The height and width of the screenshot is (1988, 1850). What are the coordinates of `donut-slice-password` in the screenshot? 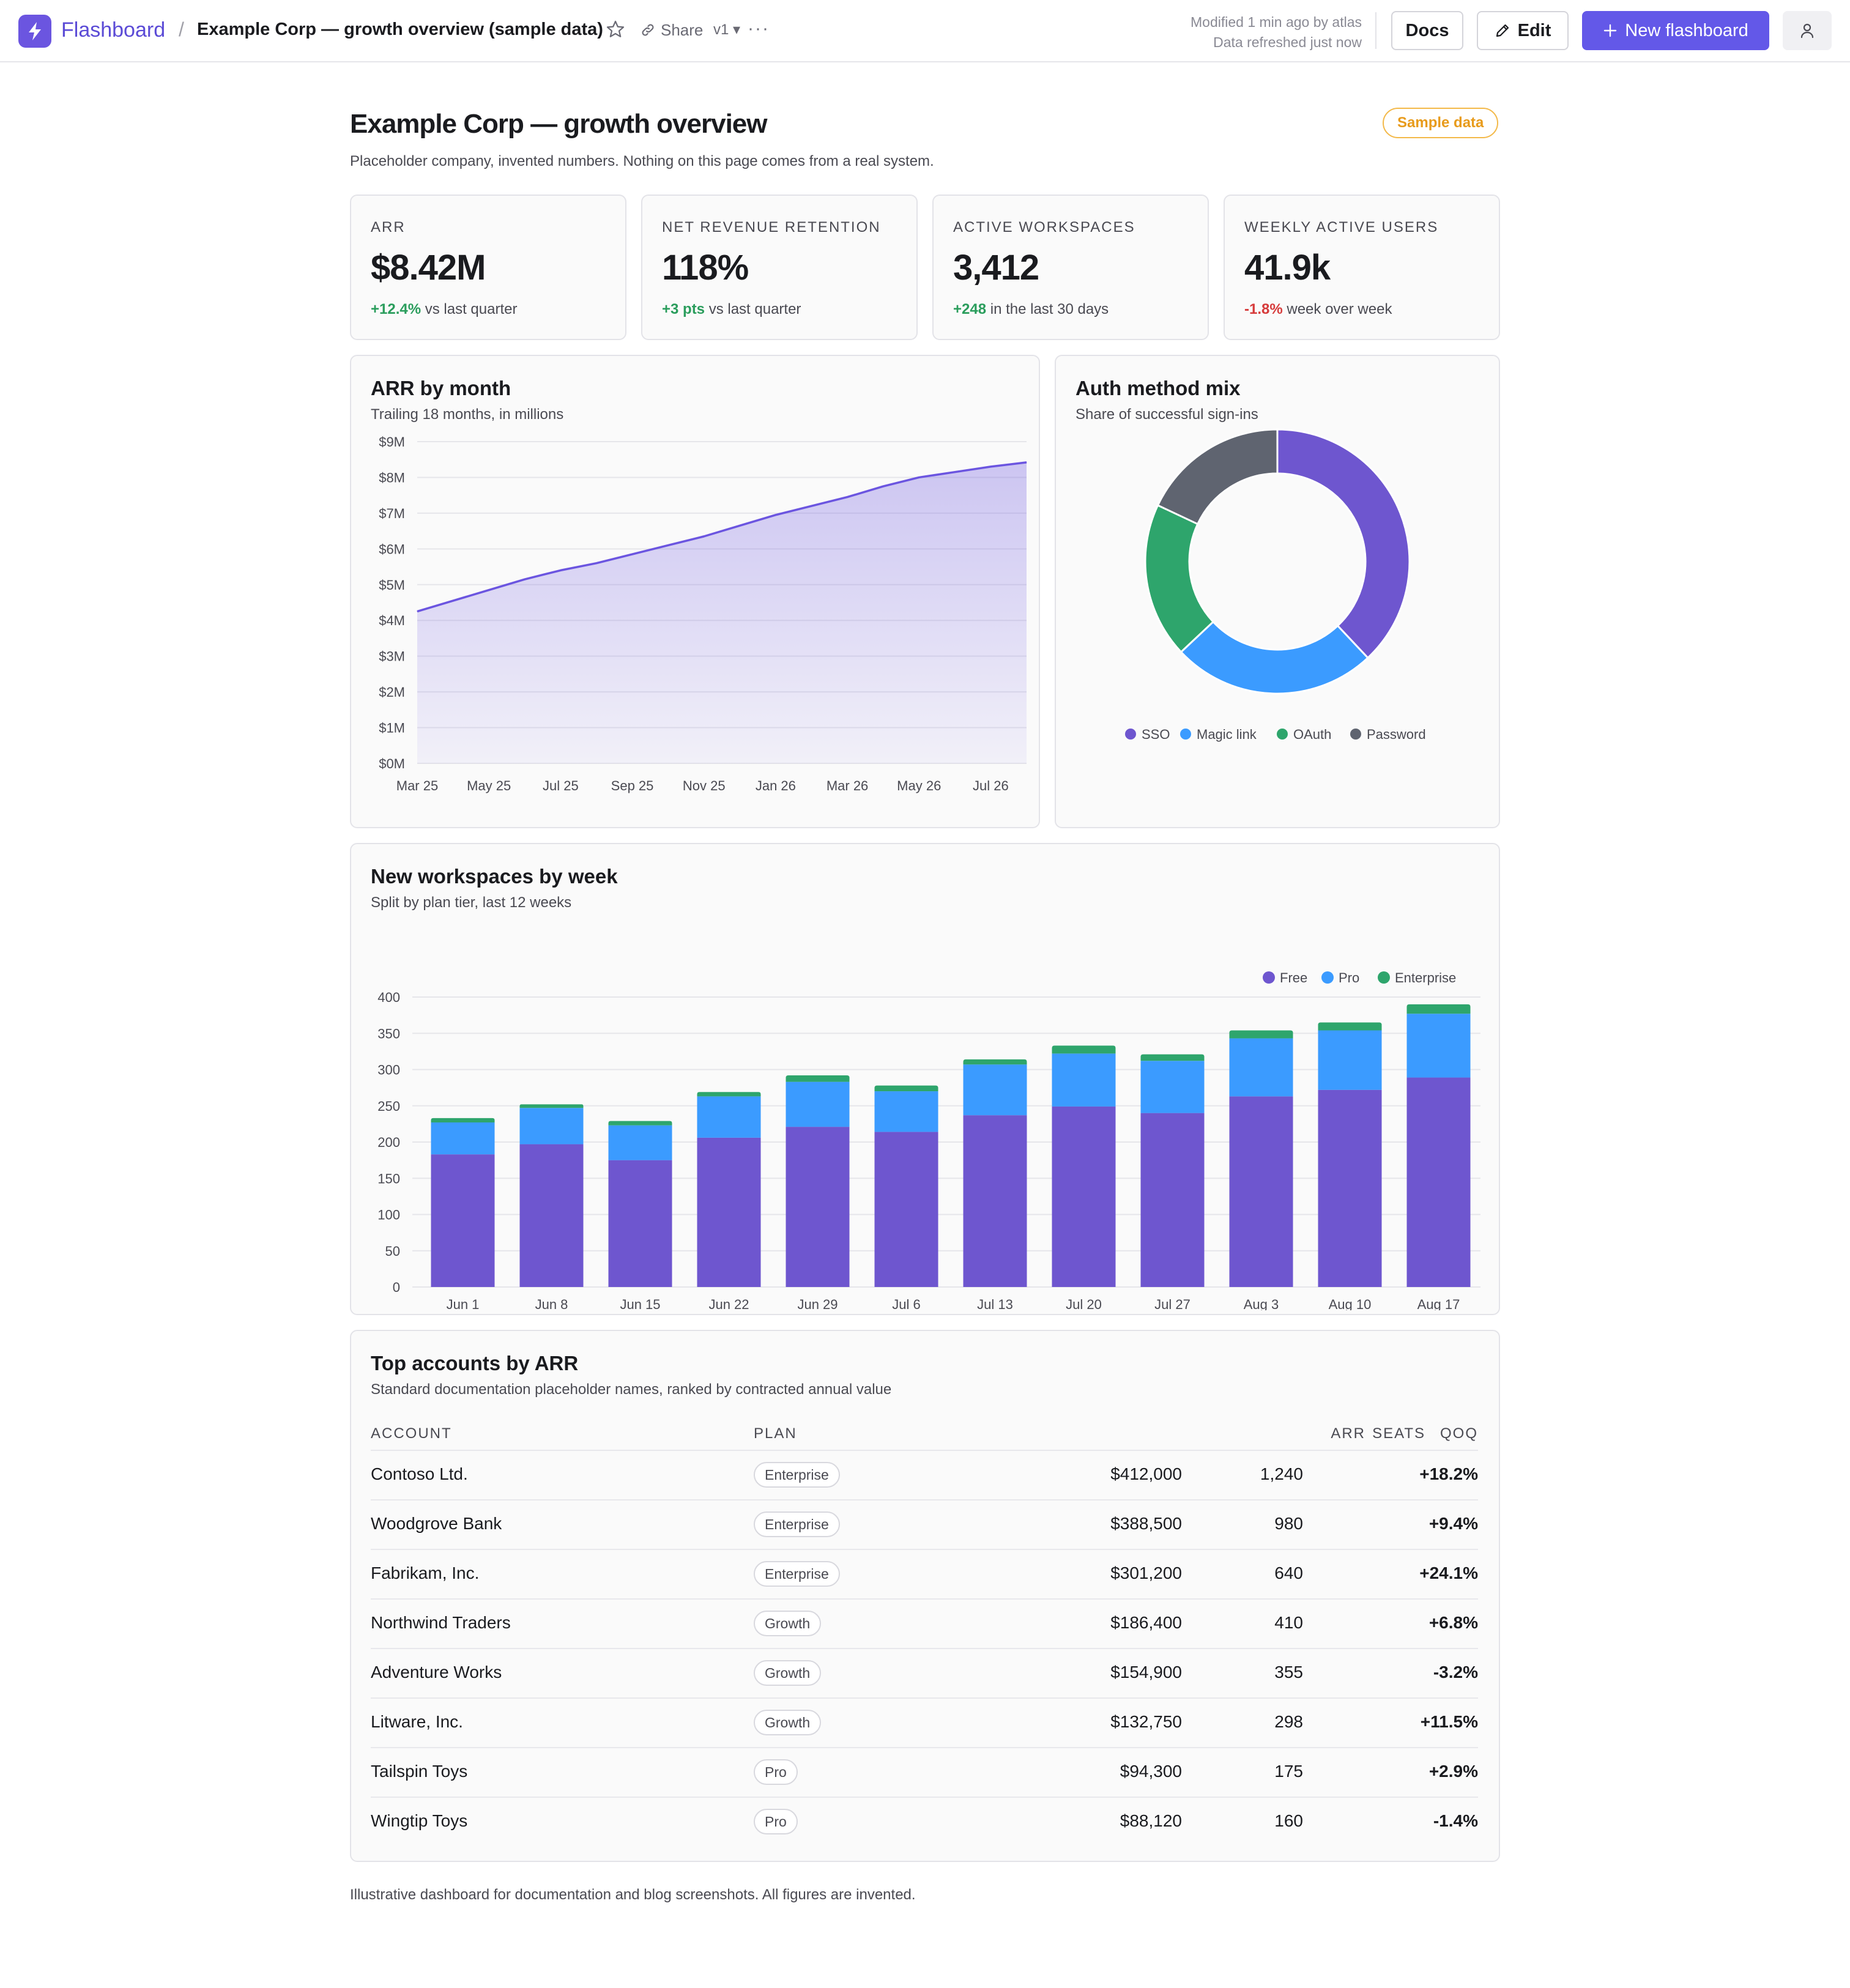 It's located at (1217, 476).